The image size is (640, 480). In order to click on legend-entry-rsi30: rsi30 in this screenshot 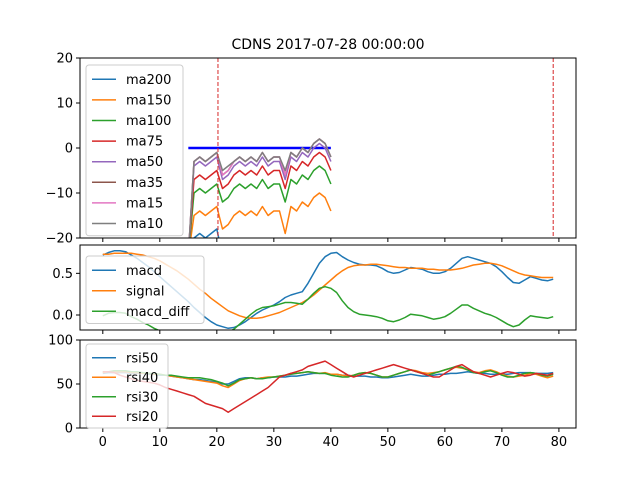, I will do `click(142, 397)`.